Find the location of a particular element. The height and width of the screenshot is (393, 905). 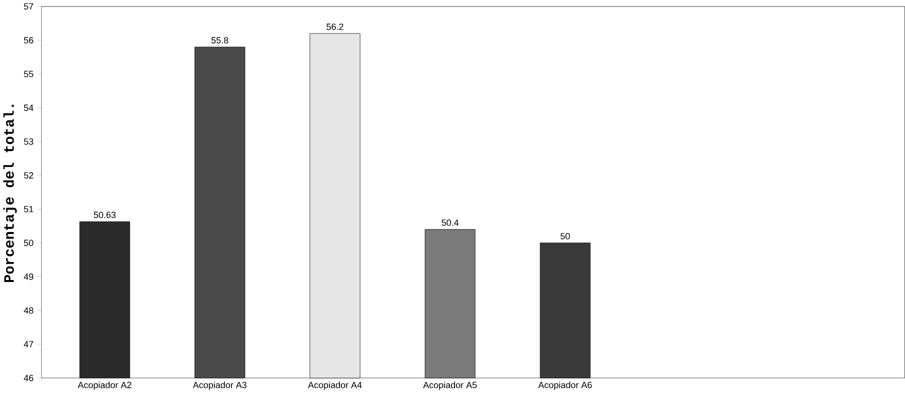

y-tick-label: 46 is located at coordinates (29, 378).